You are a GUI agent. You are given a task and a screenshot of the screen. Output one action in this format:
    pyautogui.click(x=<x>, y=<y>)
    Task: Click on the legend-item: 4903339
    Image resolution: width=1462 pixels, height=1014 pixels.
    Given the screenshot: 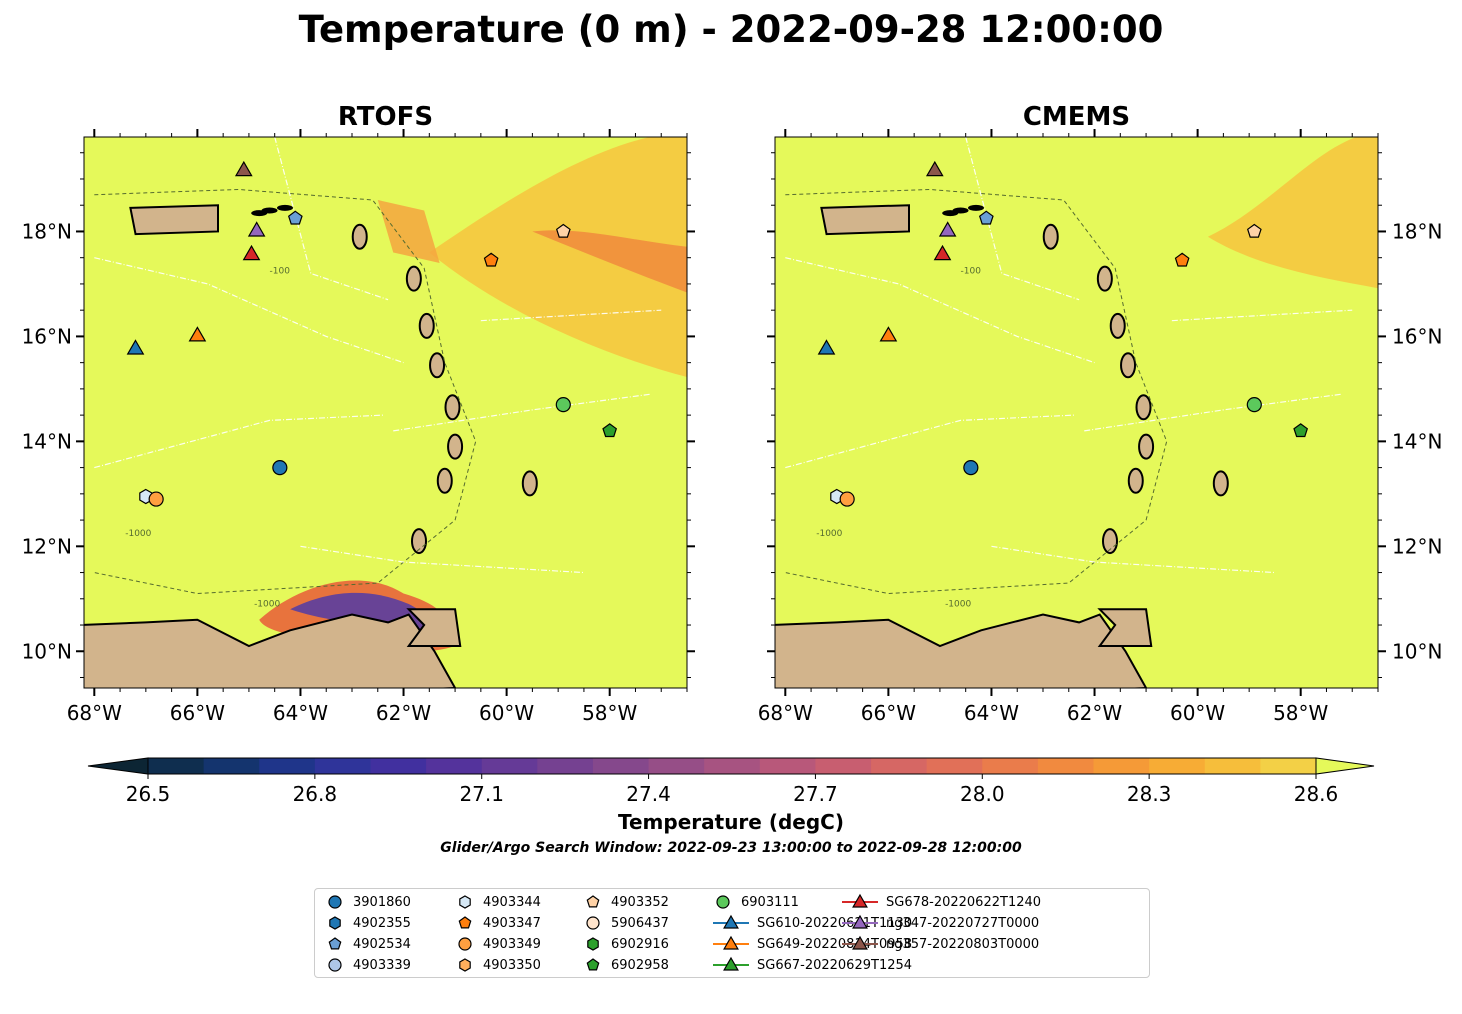 What is the action you would take?
    pyautogui.click(x=368, y=965)
    